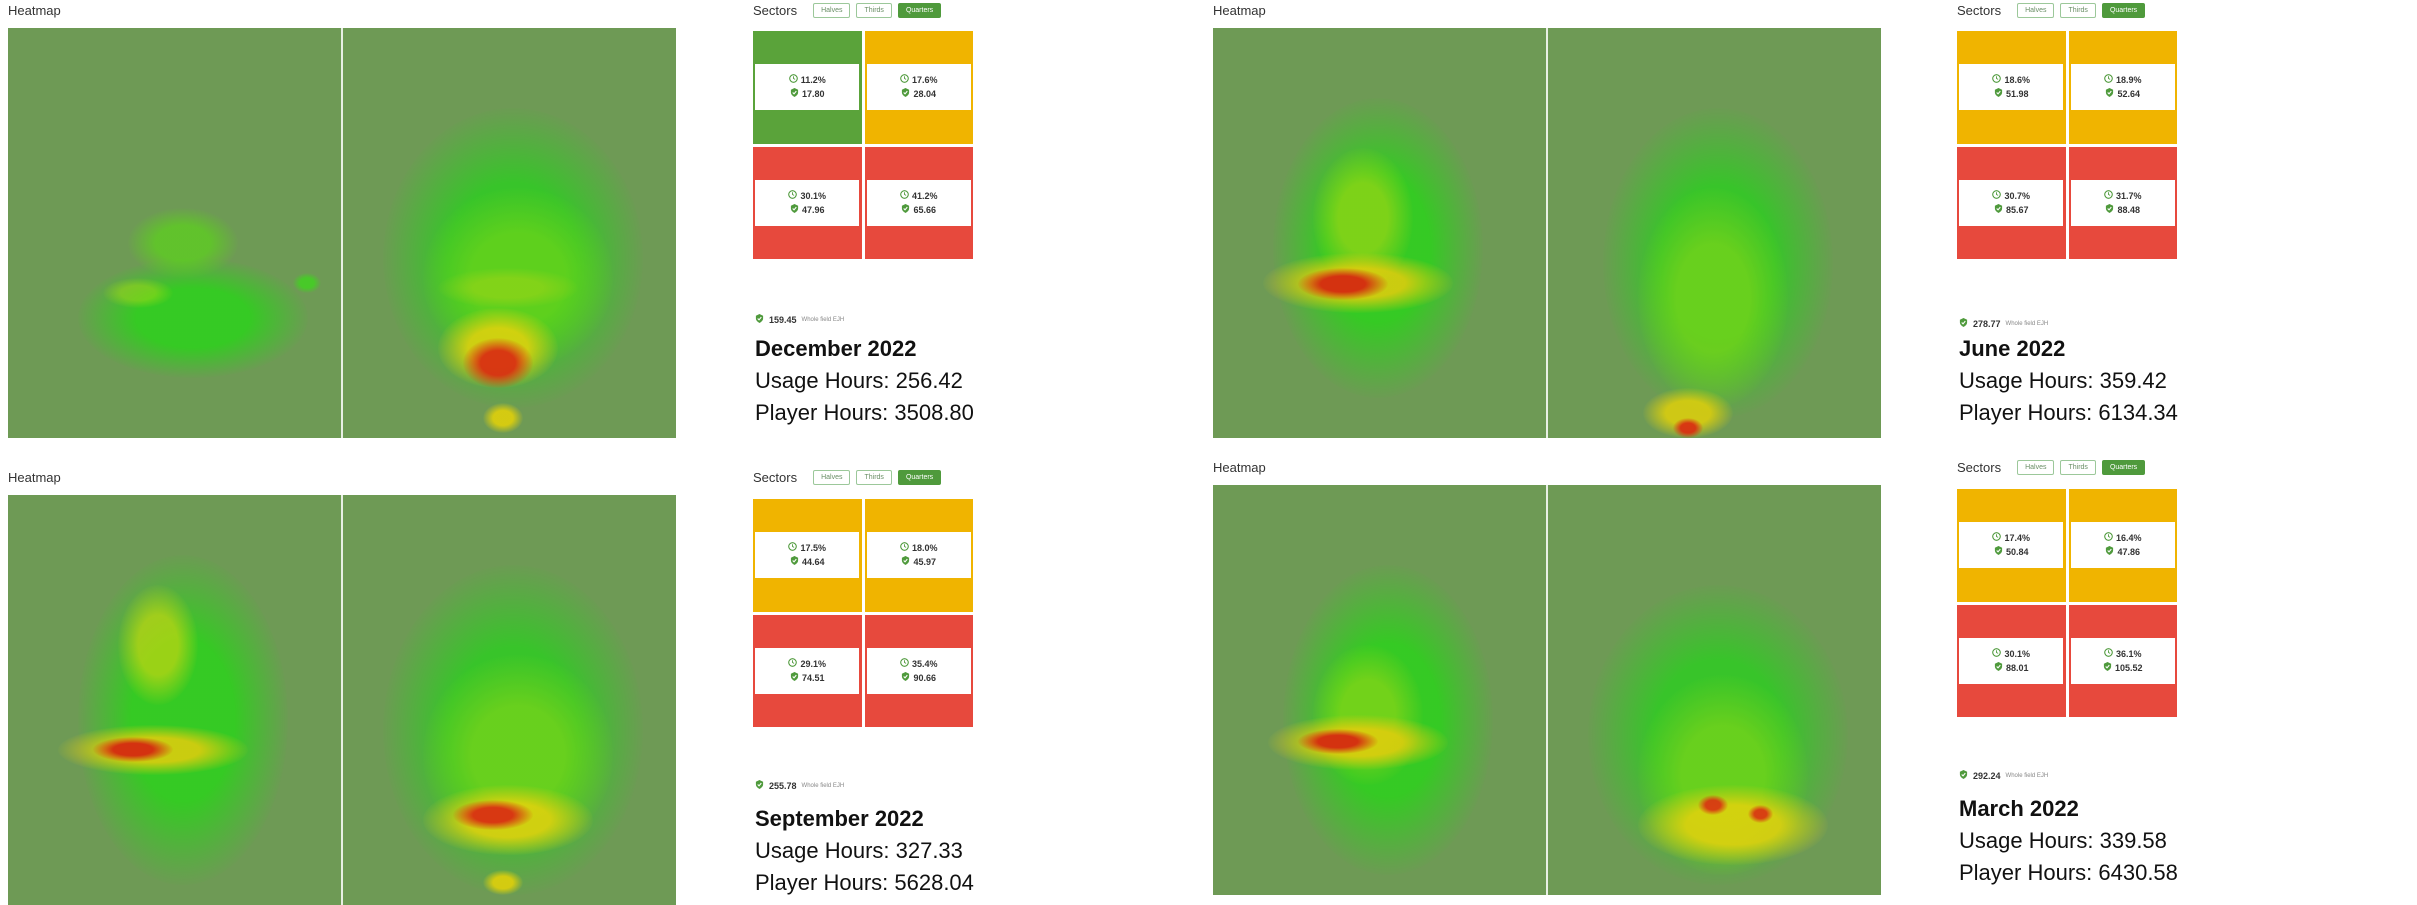  I want to click on sector-value-box: 11.2% 17.80, so click(807, 87).